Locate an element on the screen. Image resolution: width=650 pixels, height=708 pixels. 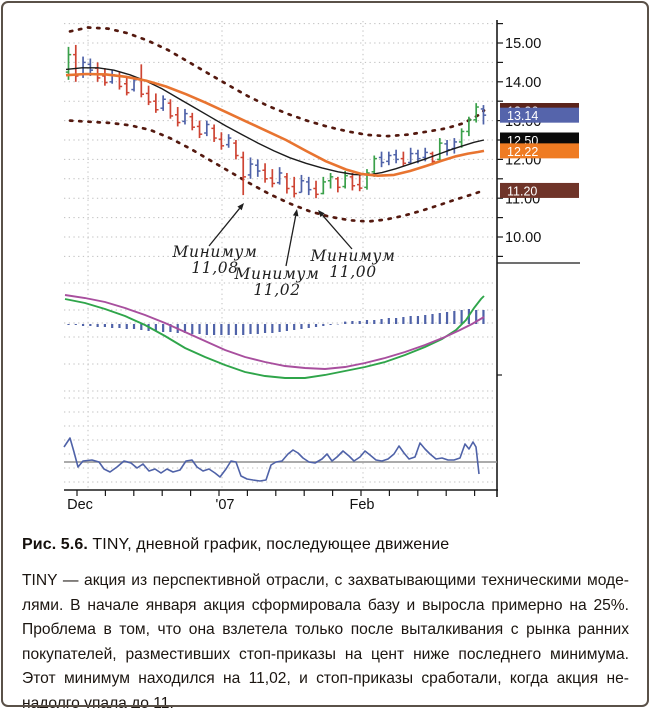
momentum-line is located at coordinates (271, 459).